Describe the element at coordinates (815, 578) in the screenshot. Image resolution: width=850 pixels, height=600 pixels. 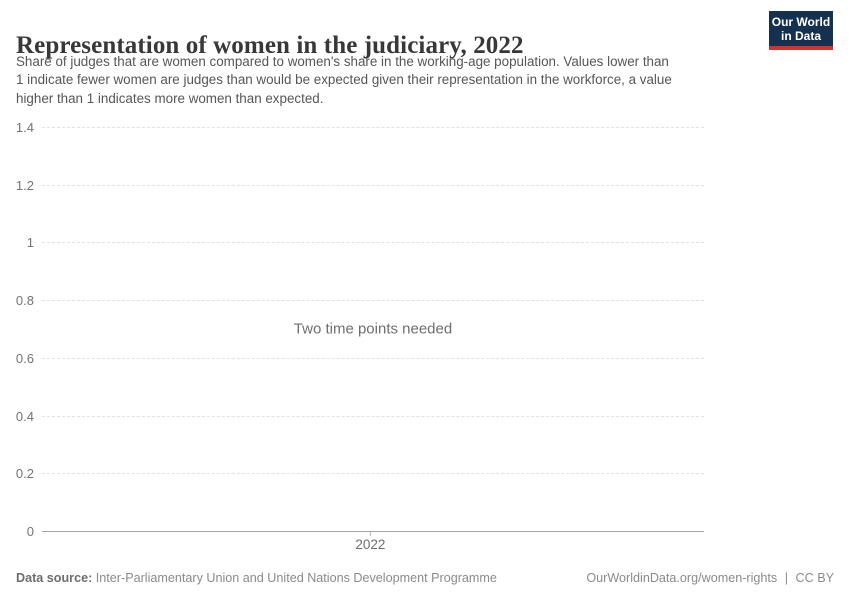
I see `license-label: CC BY` at that location.